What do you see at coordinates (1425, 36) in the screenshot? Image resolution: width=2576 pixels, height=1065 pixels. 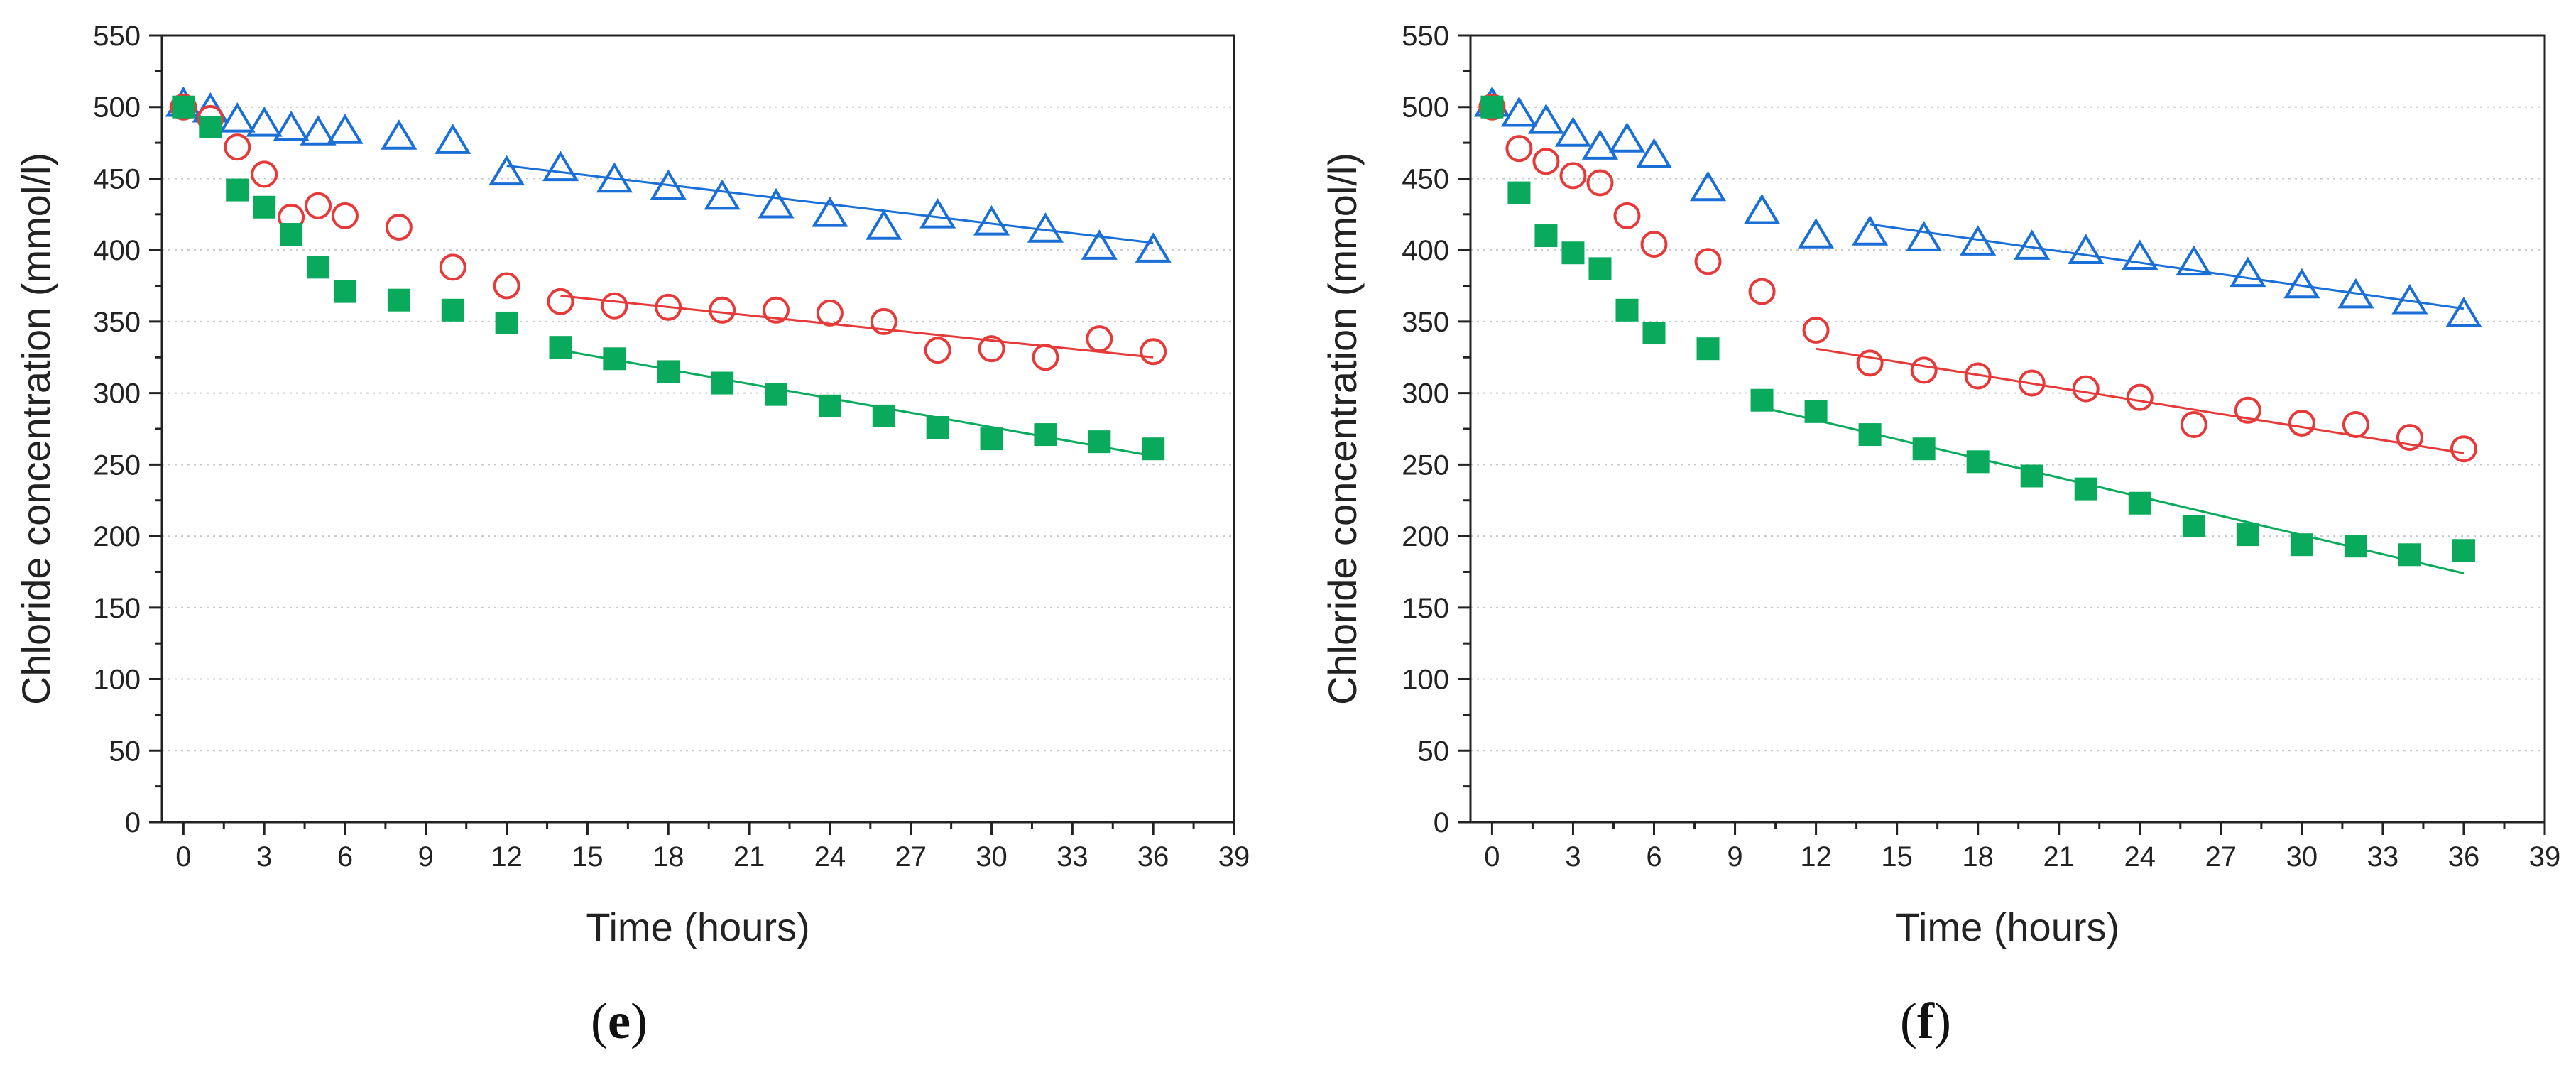 I see `y-tick-label: 550` at bounding box center [1425, 36].